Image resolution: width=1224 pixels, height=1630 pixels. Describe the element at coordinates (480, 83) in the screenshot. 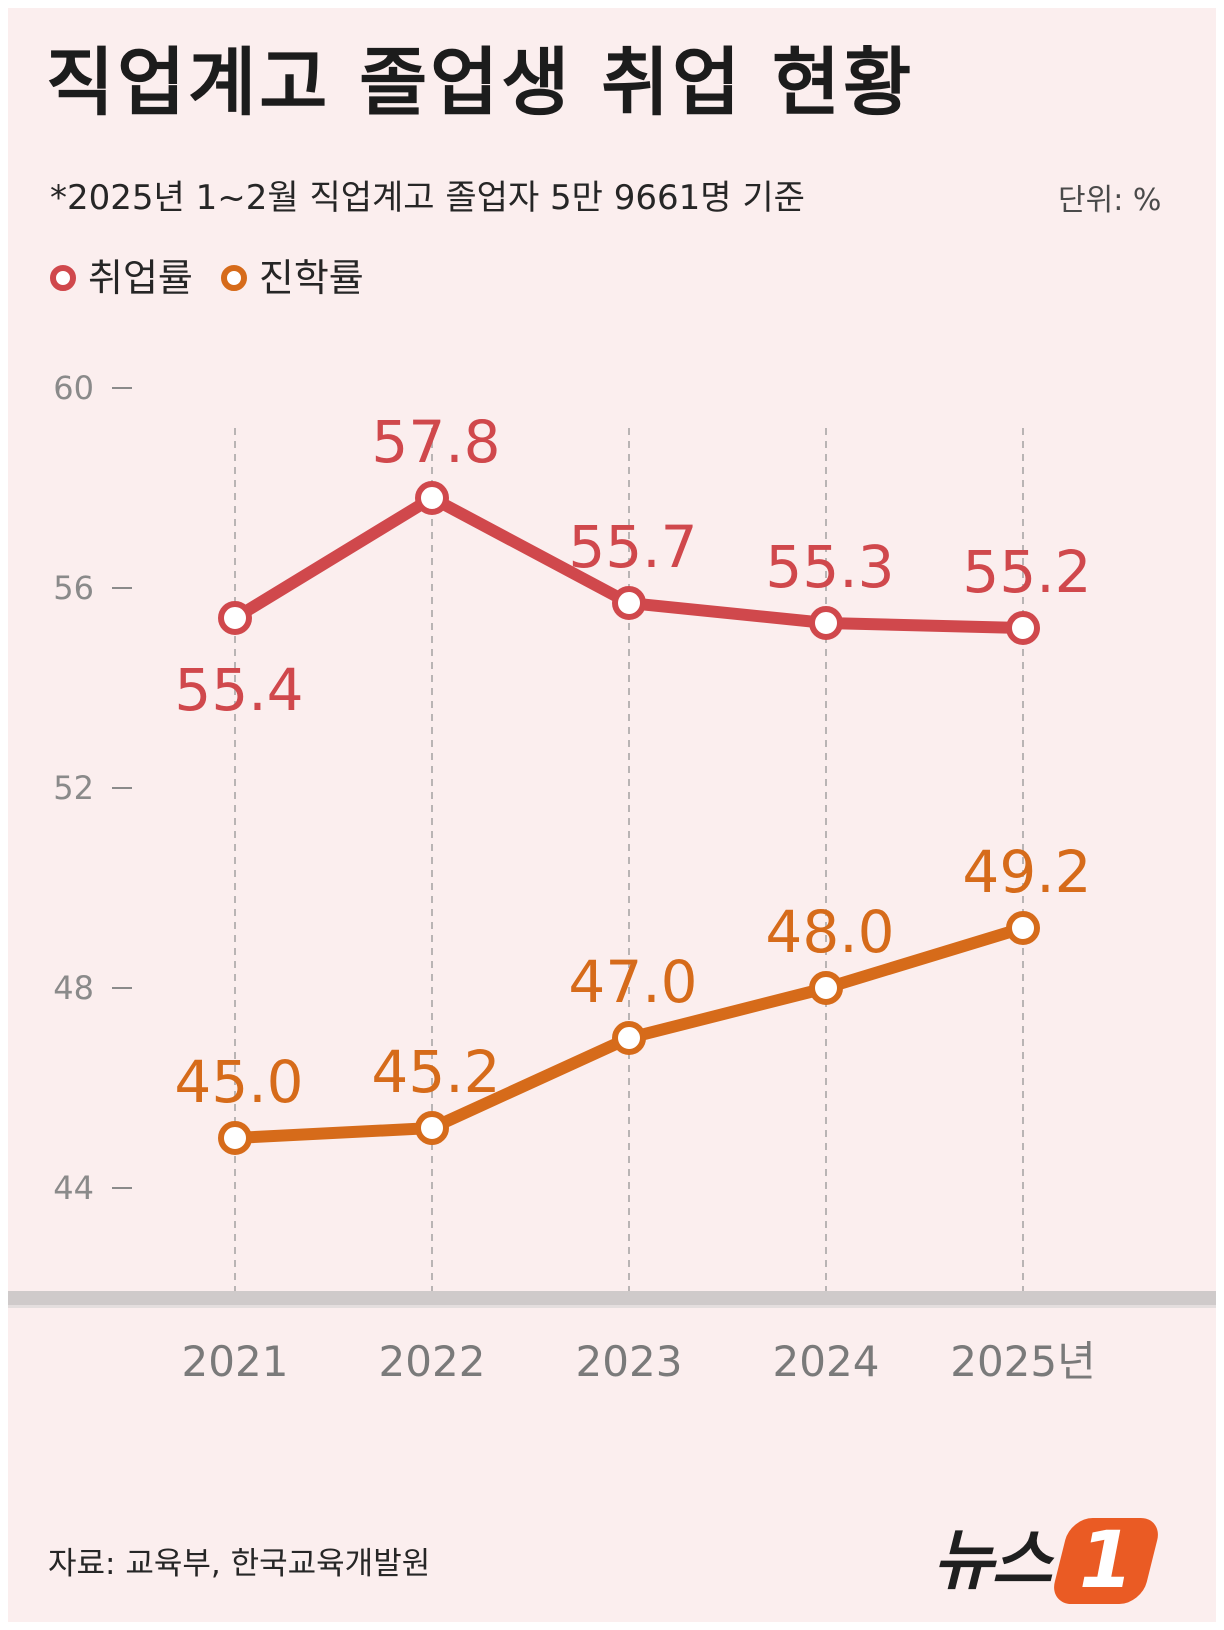

I see `page-title: 직업계고 졸업생 취업 현황` at that location.